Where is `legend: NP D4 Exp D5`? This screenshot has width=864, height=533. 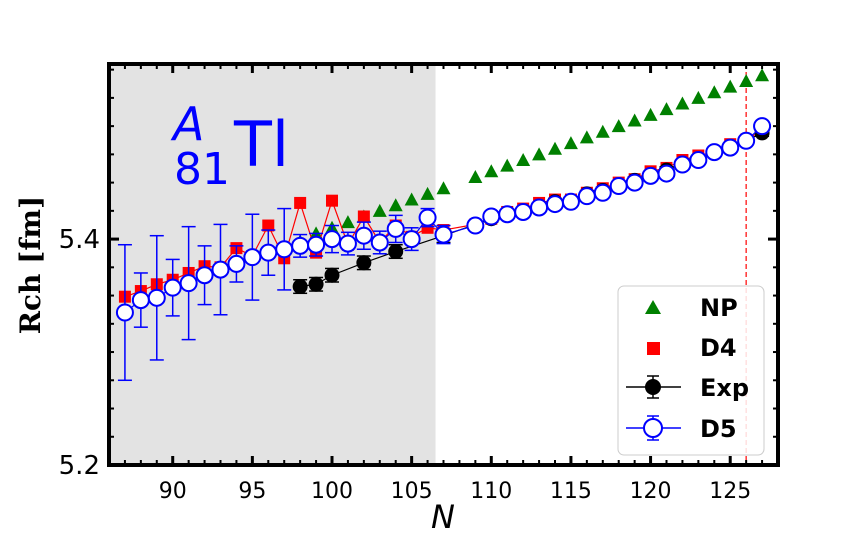 legend: NP D4 Exp D5 is located at coordinates (691, 370).